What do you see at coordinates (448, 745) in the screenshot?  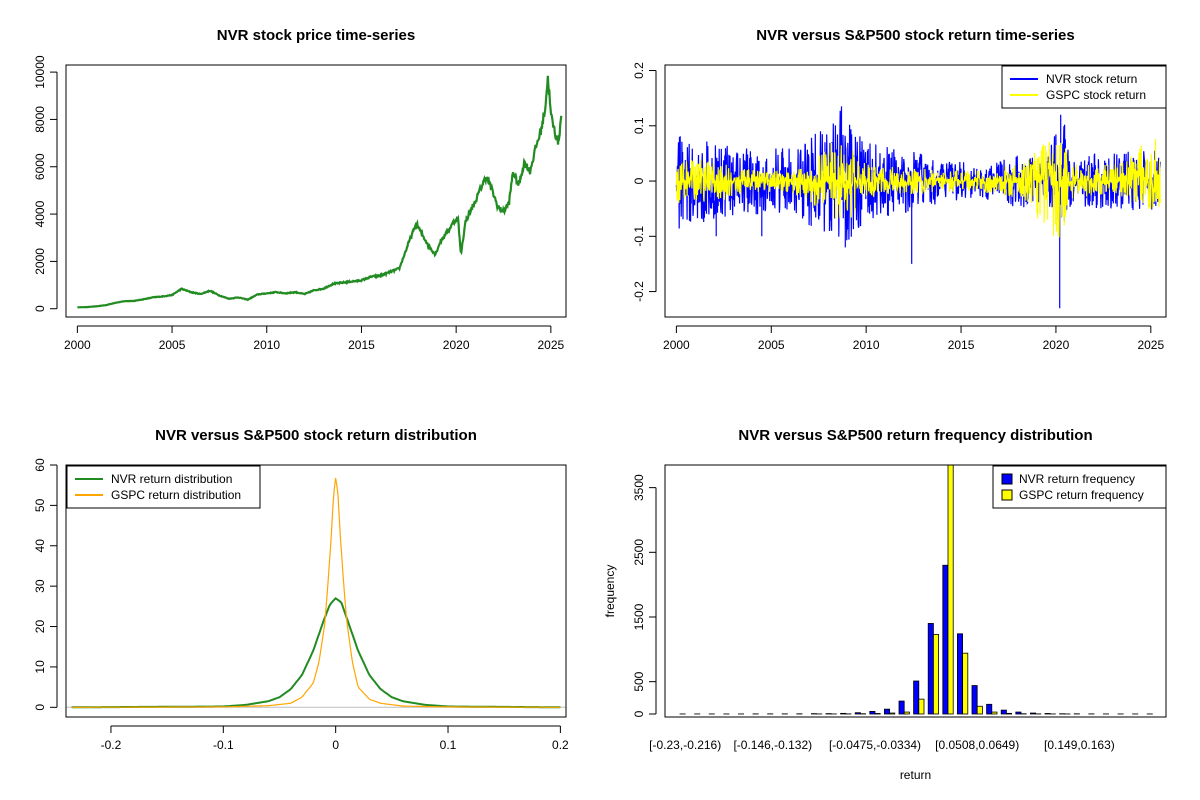 I see `x-tick-label: 0.1` at bounding box center [448, 745].